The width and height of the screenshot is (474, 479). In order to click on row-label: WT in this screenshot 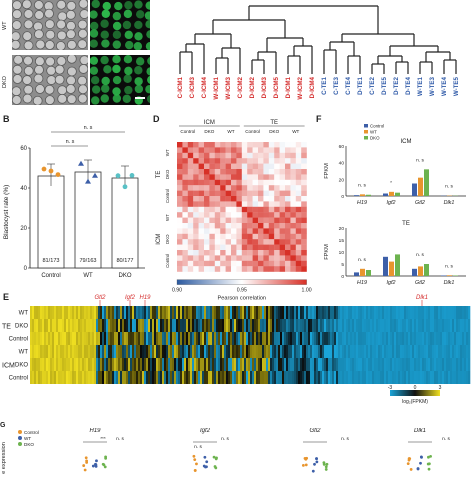, I will do `click(24, 314)`.